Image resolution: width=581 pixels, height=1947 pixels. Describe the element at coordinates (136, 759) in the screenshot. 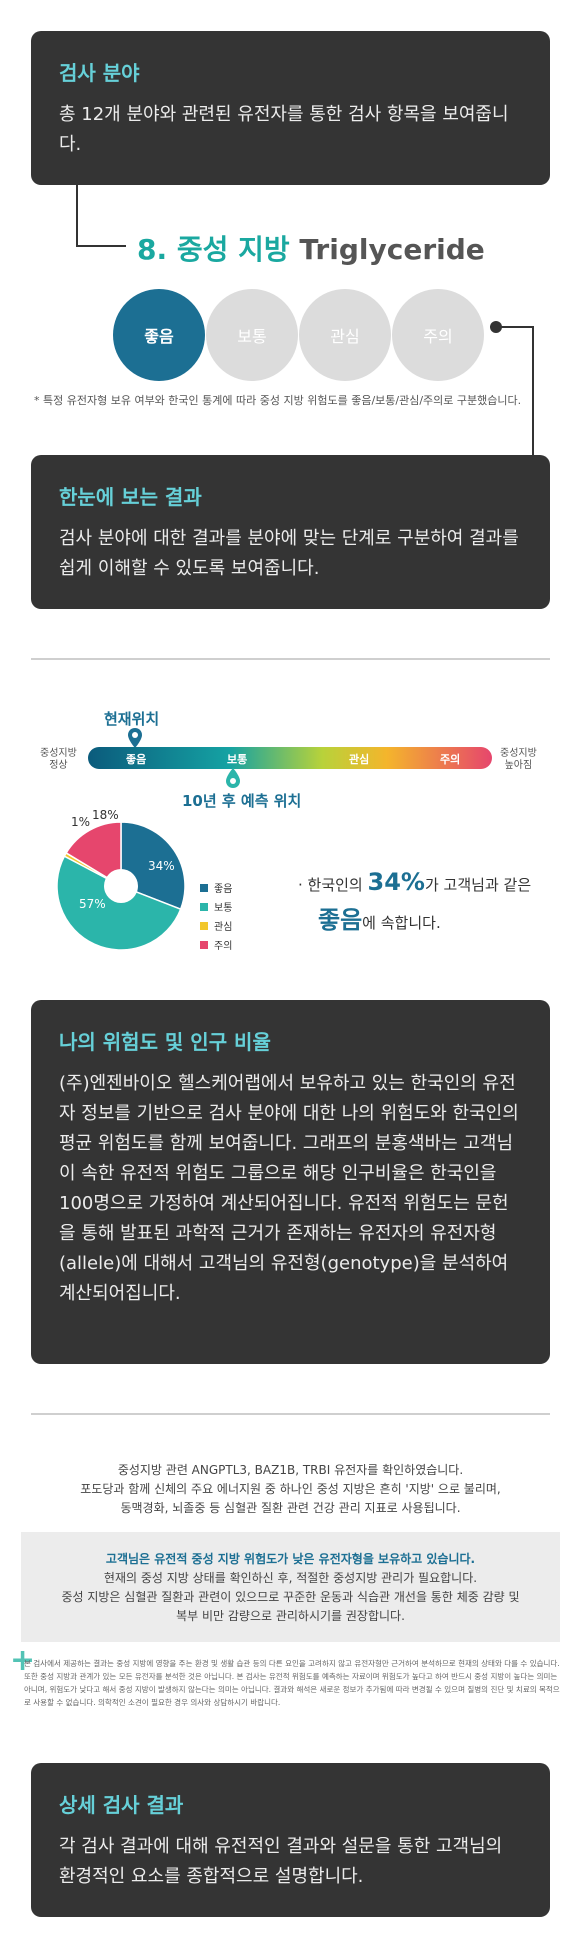

I see `gauge-segment-good: 좋음` at that location.